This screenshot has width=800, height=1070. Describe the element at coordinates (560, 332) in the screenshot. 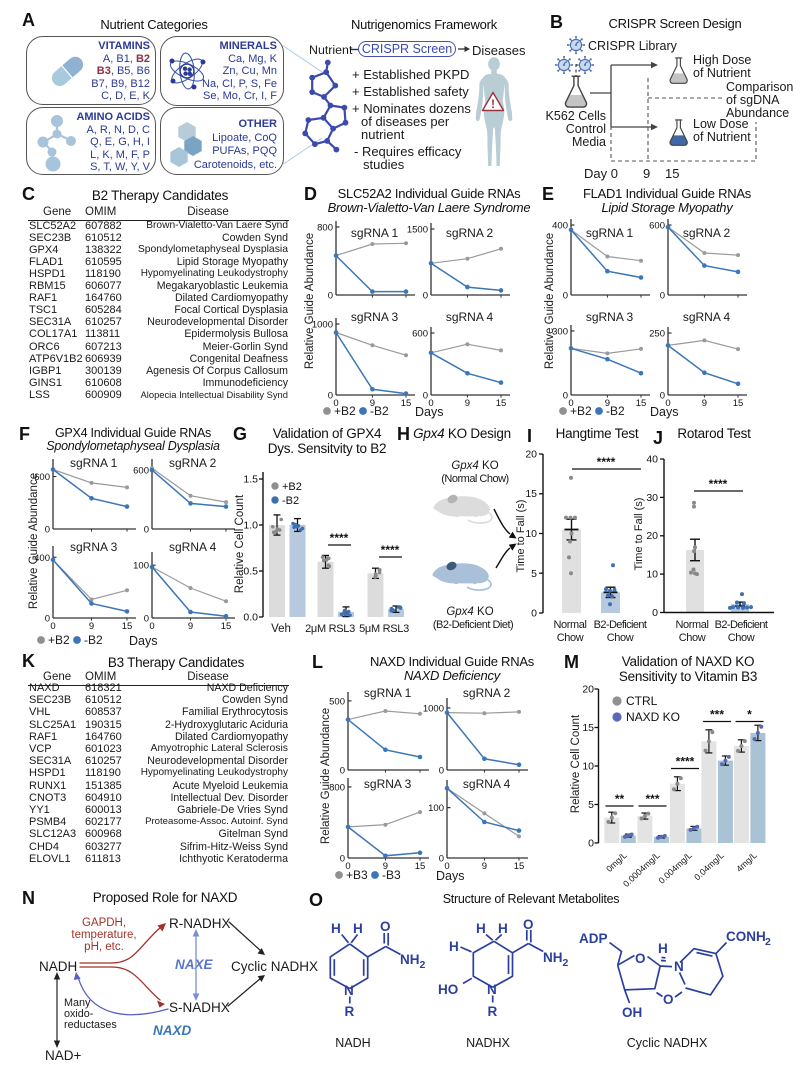

I see `svg-text: 300` at that location.